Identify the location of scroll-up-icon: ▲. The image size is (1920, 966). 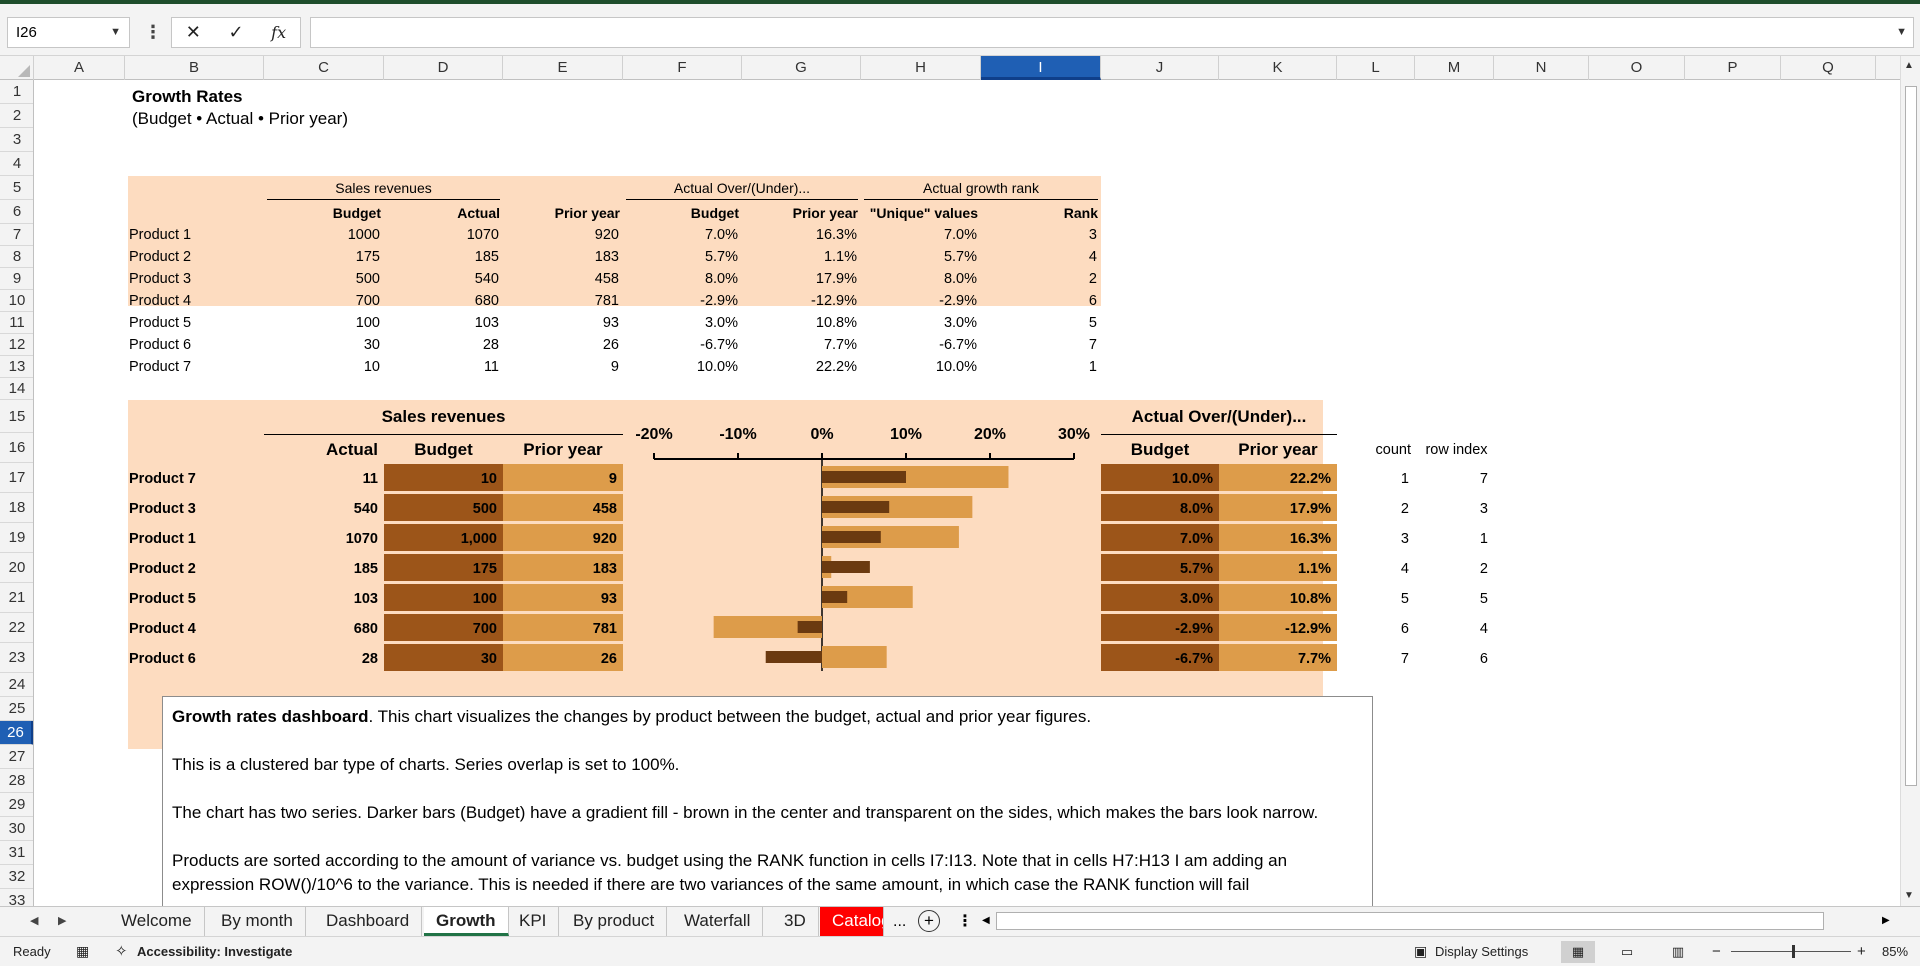
(1909, 65).